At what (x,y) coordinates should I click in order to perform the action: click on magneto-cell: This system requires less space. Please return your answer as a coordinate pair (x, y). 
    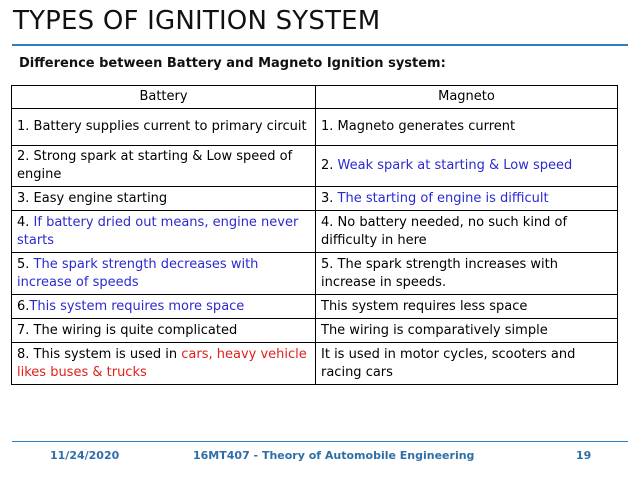
    Looking at the image, I should click on (466, 306).